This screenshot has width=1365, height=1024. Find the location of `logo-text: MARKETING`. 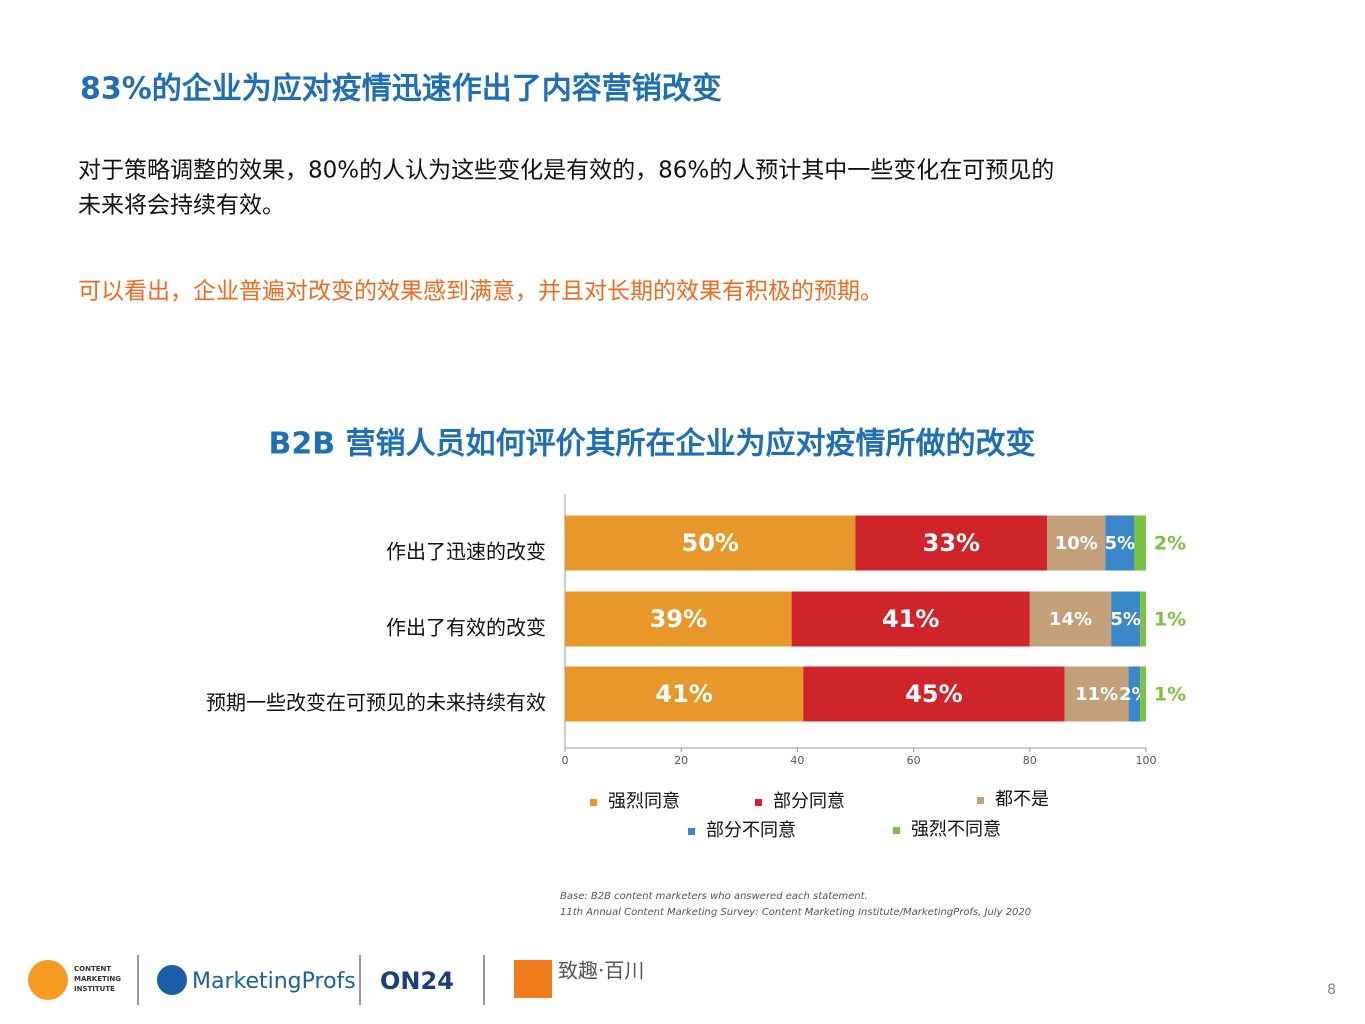

logo-text: MARKETING is located at coordinates (97, 979).